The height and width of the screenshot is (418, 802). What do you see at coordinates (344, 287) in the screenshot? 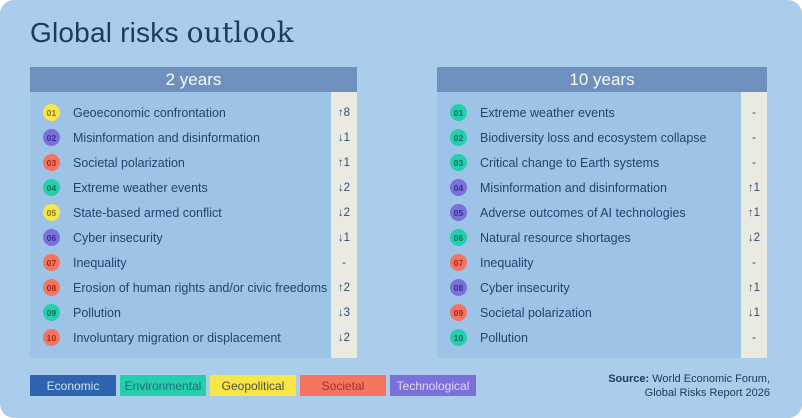
I see `change-indicator: ↑2` at bounding box center [344, 287].